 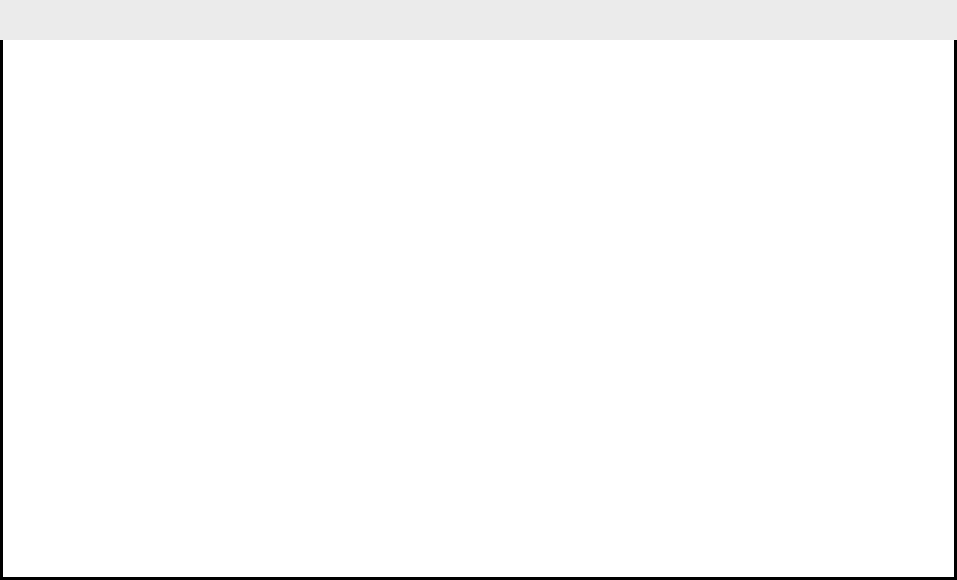 I want to click on time-axis-labels, so click(x=478, y=30).